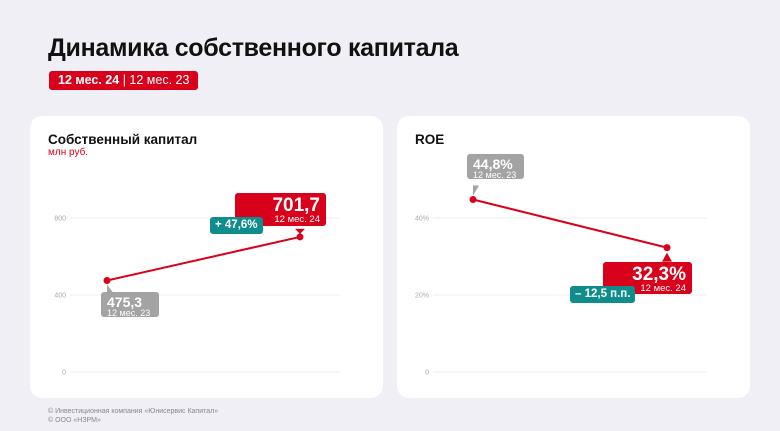  I want to click on y-tick-label: 40%, so click(422, 219).